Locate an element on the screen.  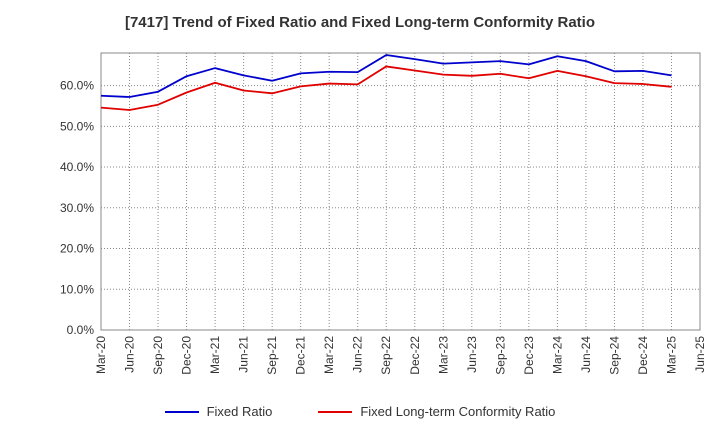
legend-label-fixed-ratio: Fixed Ratio is located at coordinates (239, 411).